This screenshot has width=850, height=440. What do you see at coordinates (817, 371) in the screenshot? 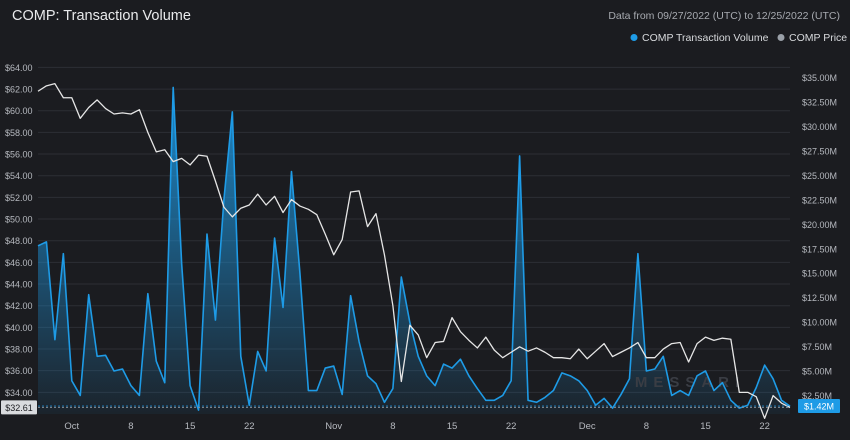
I see `y-right-tick-label: $5.00M` at bounding box center [817, 371].